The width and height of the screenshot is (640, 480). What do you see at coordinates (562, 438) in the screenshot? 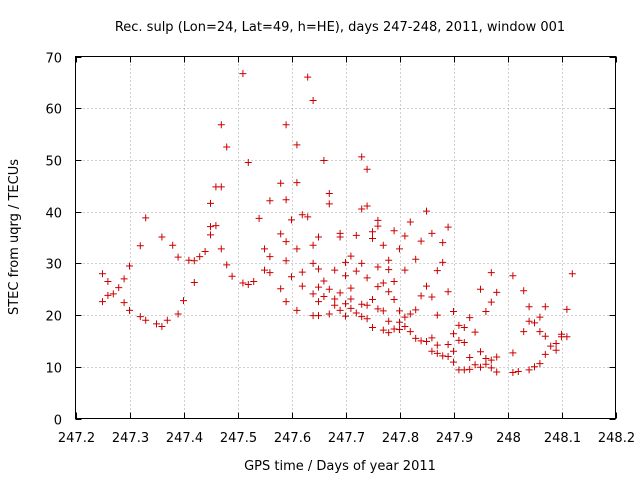
I see `x-tick-label: 248.1` at bounding box center [562, 438].